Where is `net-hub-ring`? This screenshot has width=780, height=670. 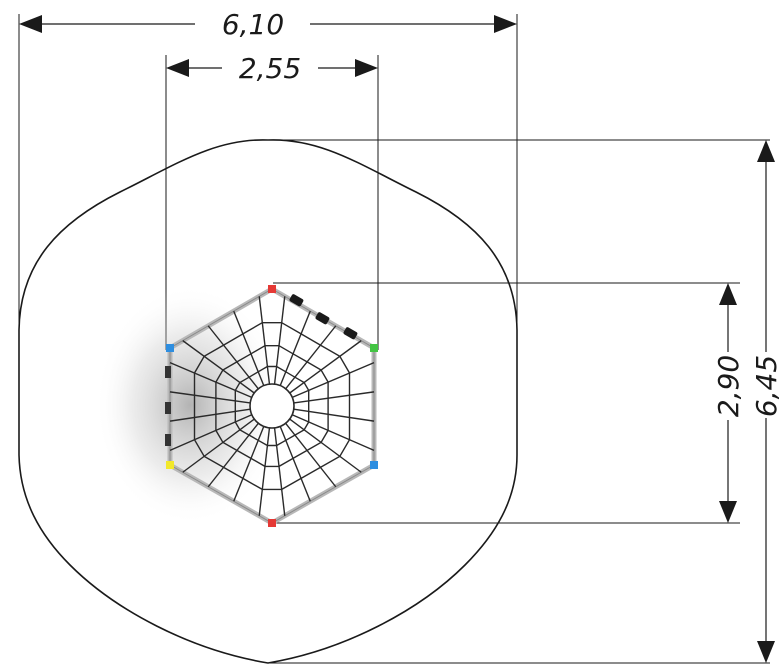
net-hub-ring is located at coordinates (272, 406).